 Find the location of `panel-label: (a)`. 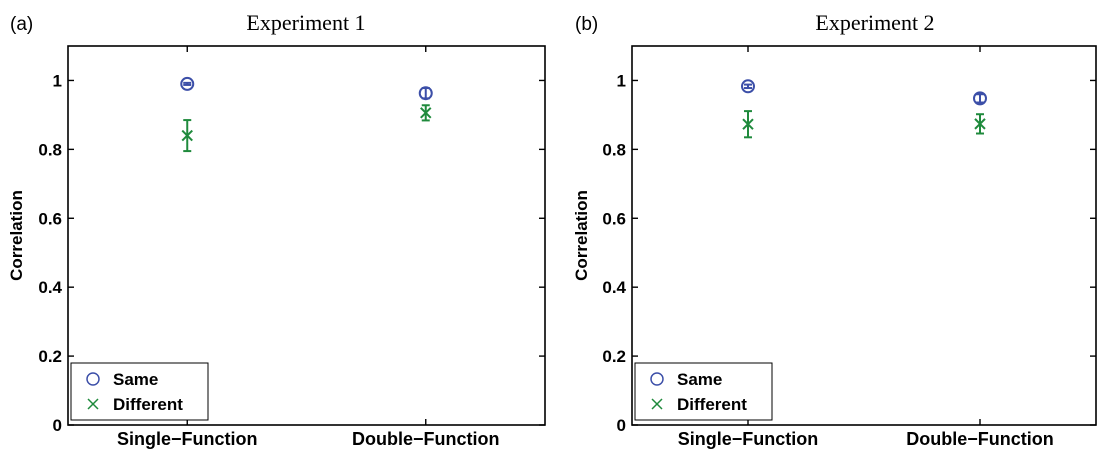

panel-label: (a) is located at coordinates (21, 24).